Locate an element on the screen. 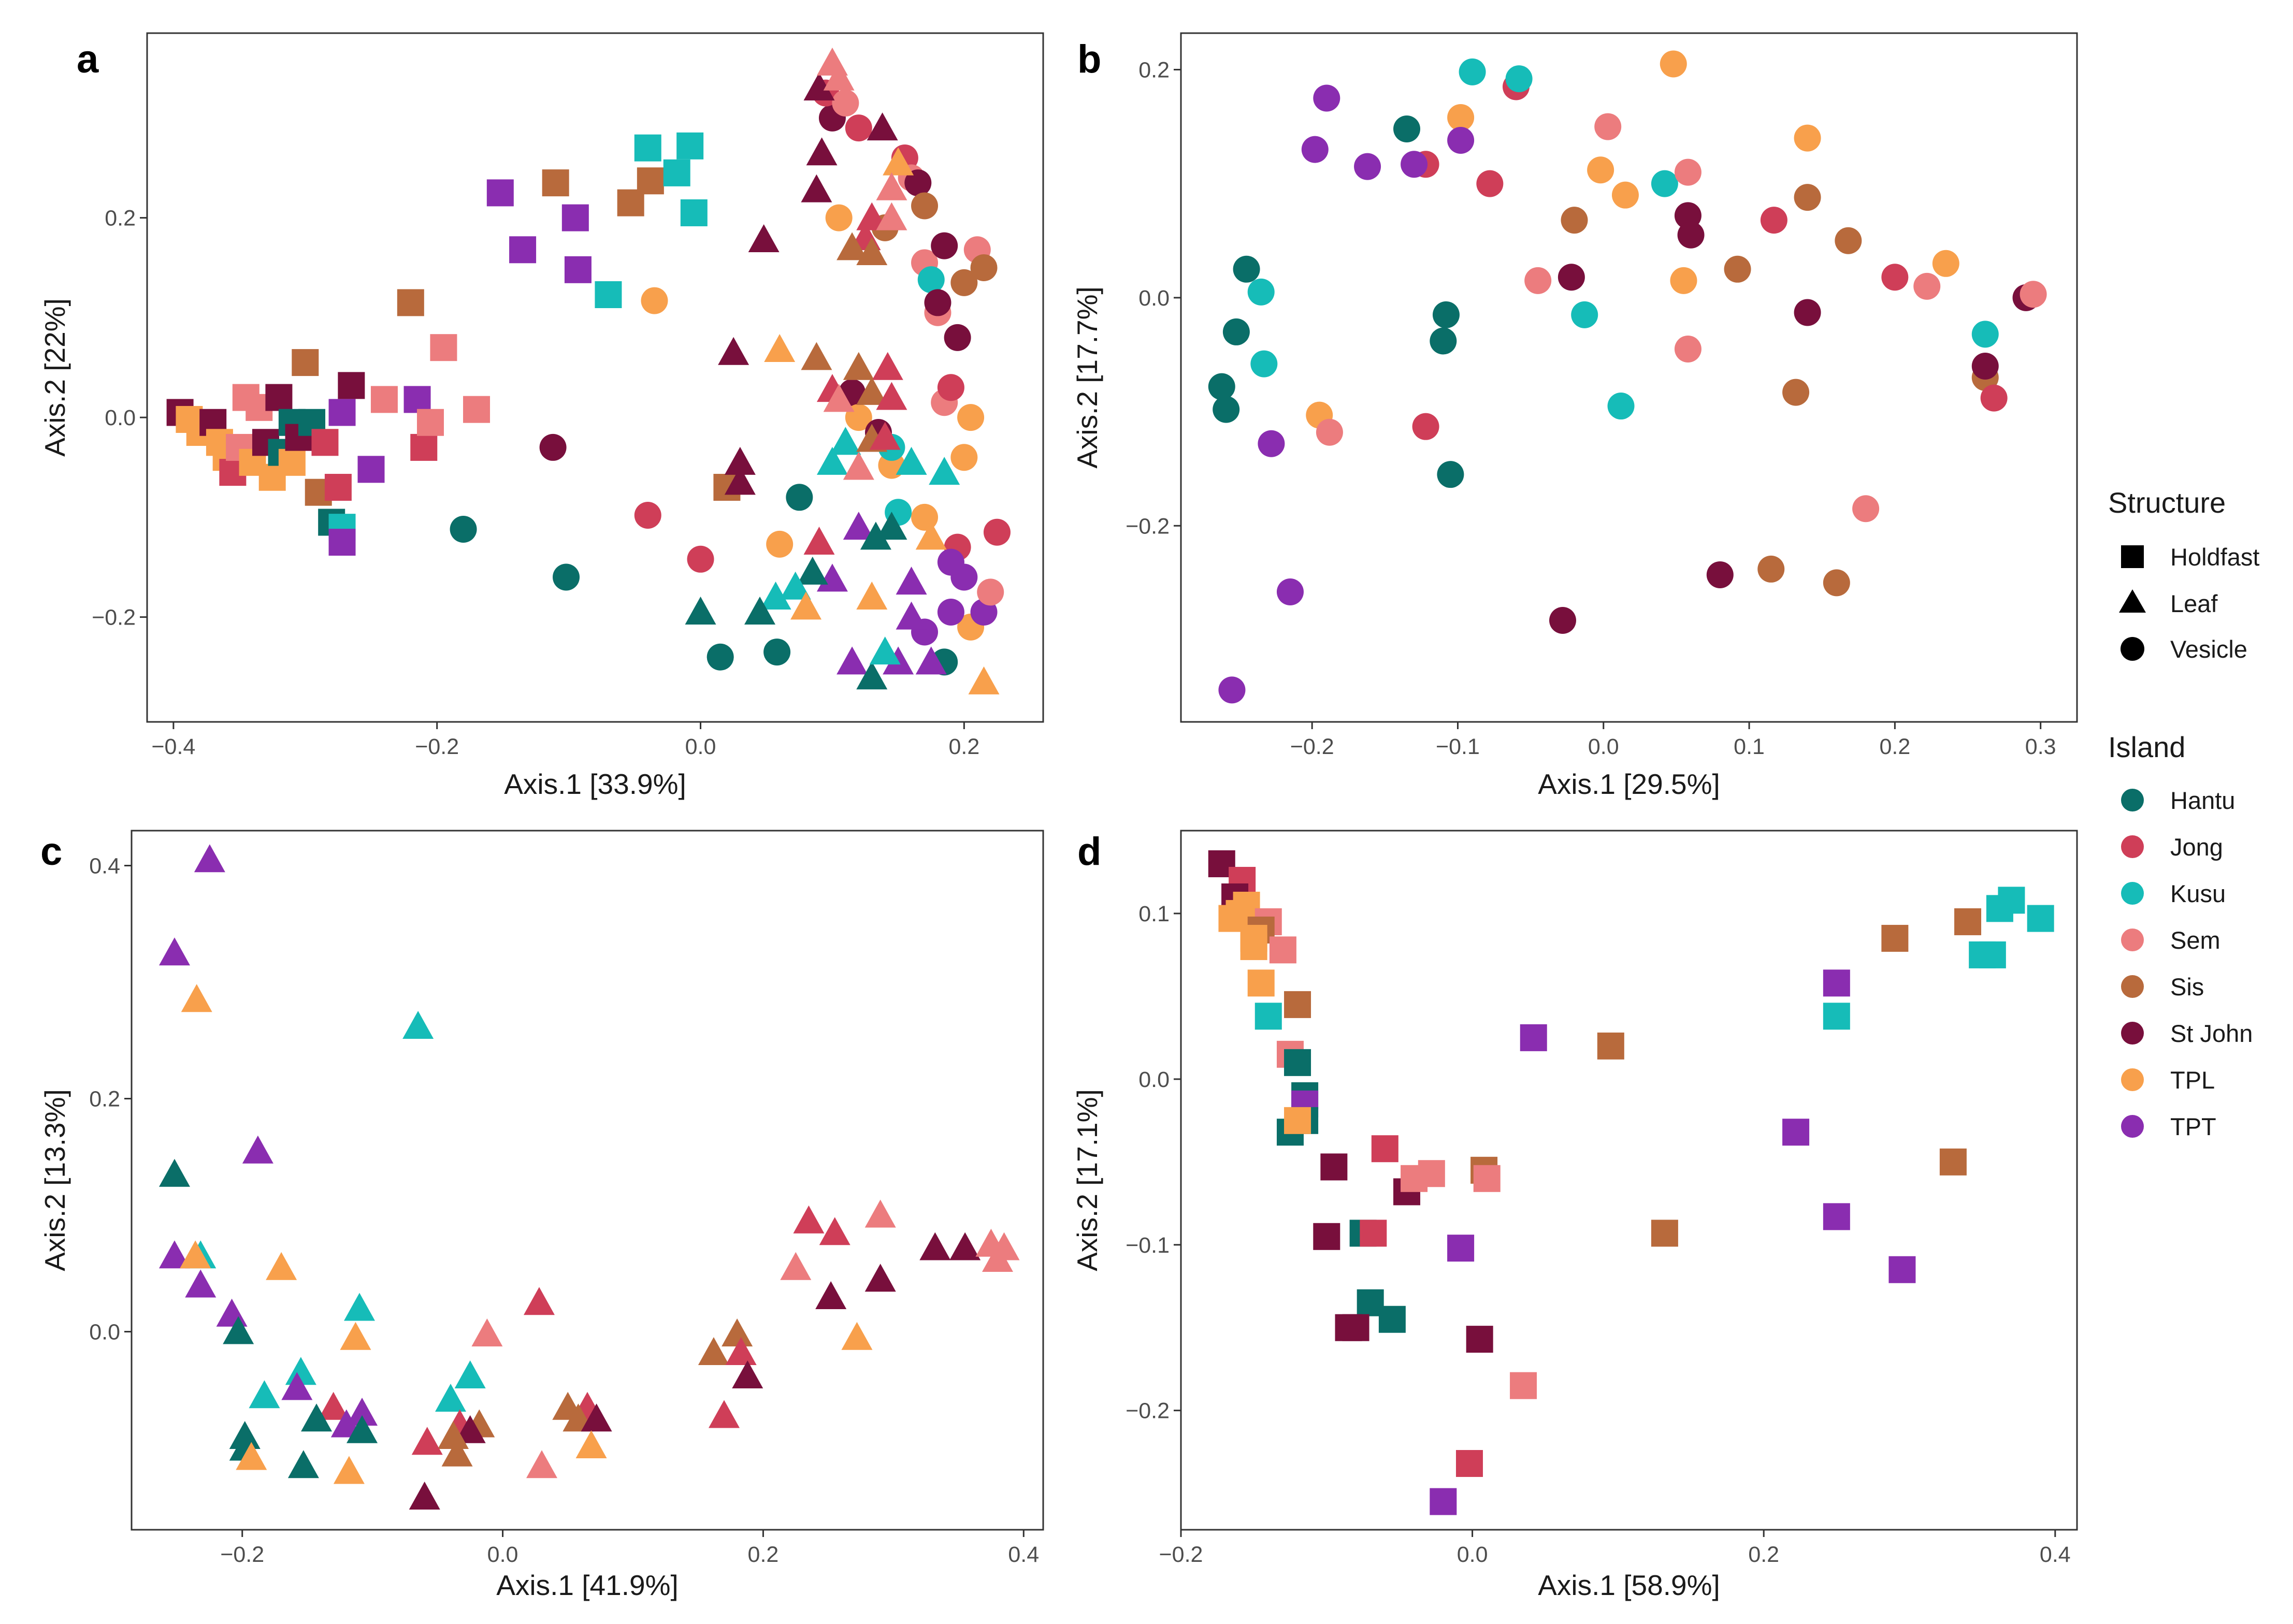 The width and height of the screenshot is (2293, 1624). panel-b-xlabel: Axis.1 [29.5%] is located at coordinates (1629, 784).